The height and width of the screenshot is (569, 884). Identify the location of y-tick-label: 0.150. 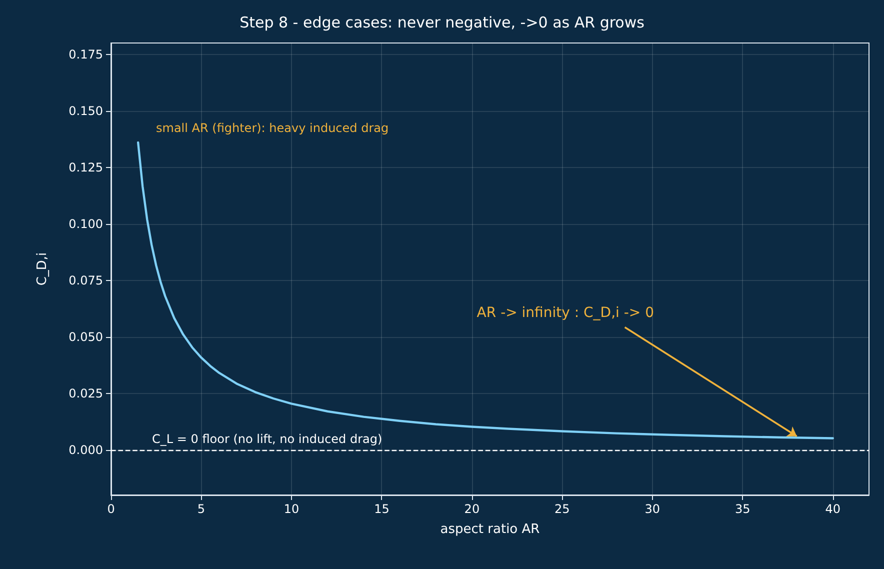
(85, 111).